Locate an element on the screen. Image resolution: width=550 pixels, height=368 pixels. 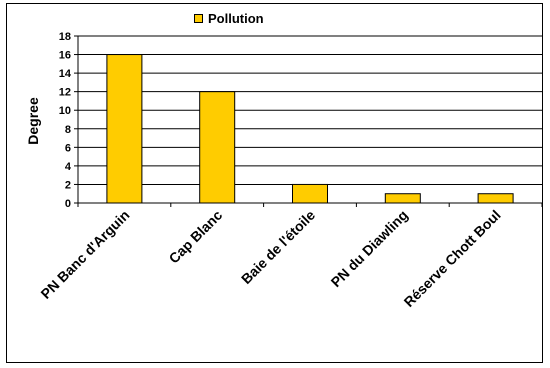
y-tick-label: 16 is located at coordinates (65, 56).